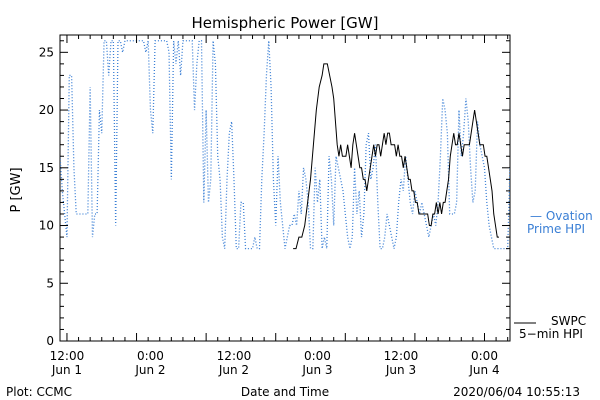  Describe the element at coordinates (553, 275) in the screenshot. I see `legend: — Ovation Prime HPI SWPC 5−min HPI` at that location.